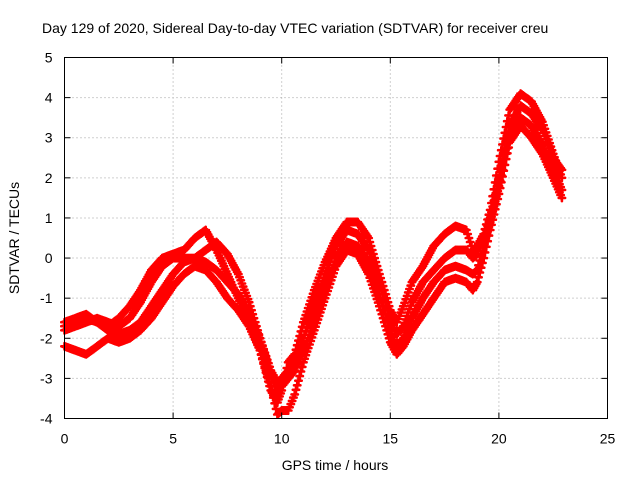 The height and width of the screenshot is (480, 640). I want to click on y-tick-label: -4, so click(46, 419).